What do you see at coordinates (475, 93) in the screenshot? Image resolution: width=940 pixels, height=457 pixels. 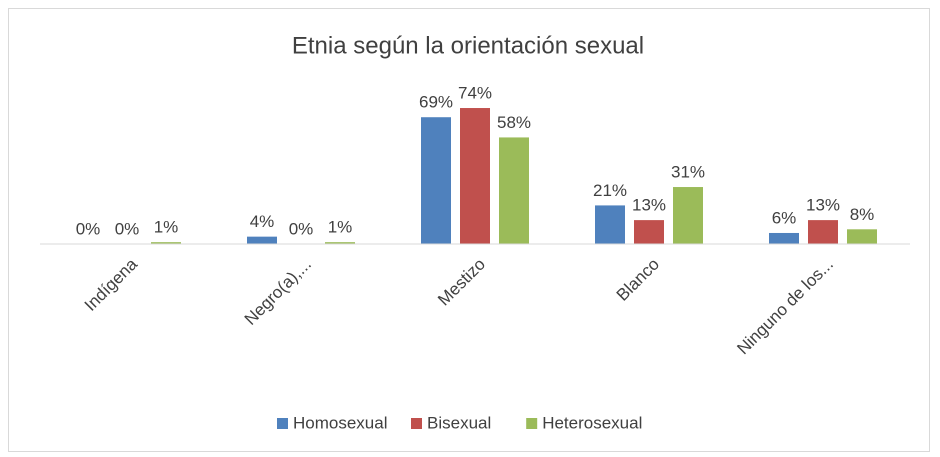 I see `value-label: 74%` at bounding box center [475, 93].